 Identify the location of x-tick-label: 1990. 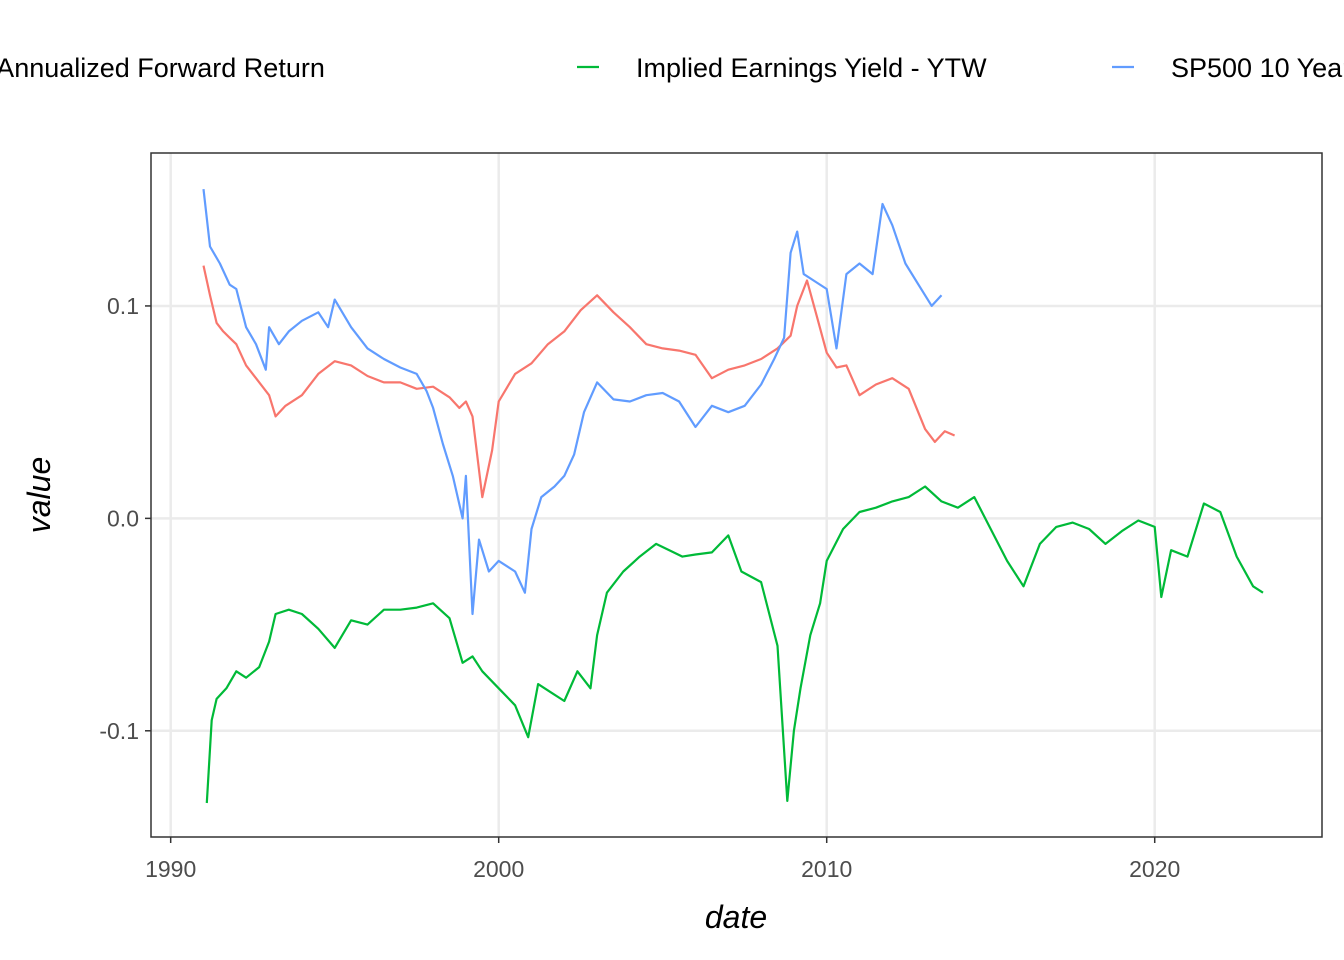
(170, 869).